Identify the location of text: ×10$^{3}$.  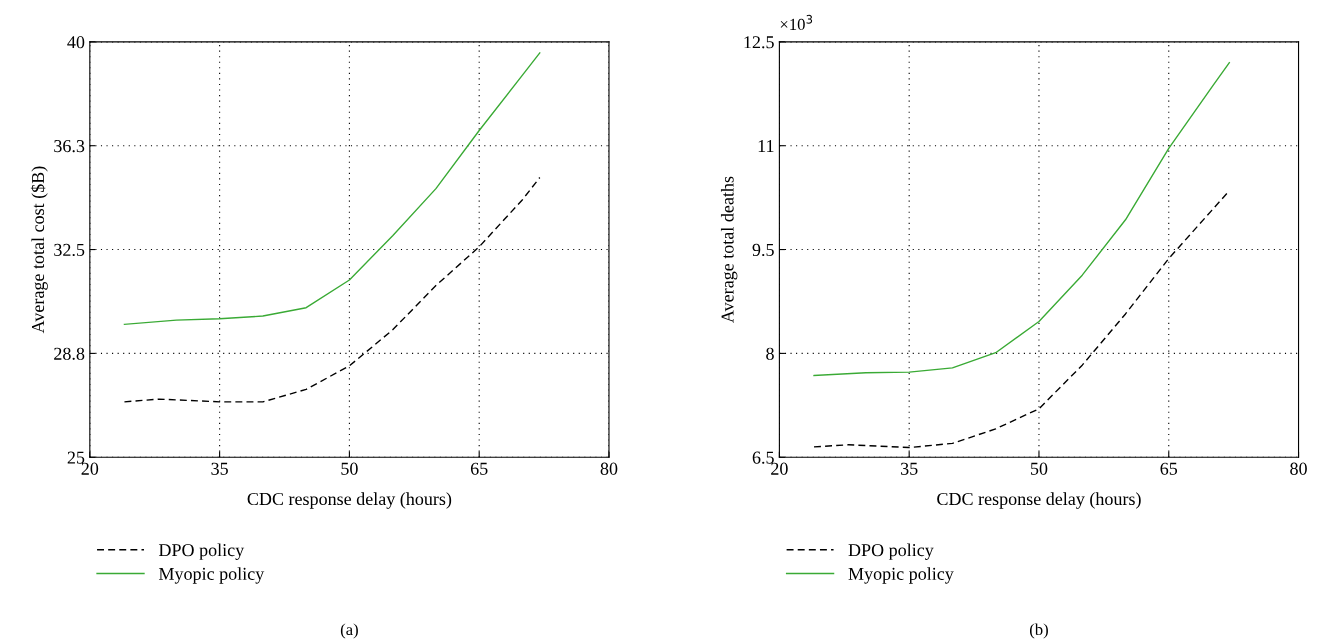
(796, 22).